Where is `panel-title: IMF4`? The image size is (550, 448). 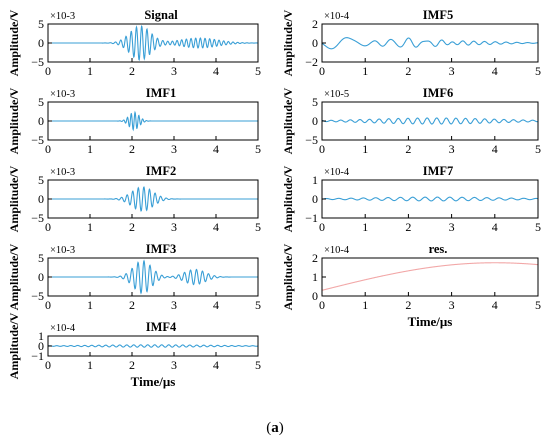 panel-title: IMF4 is located at coordinates (161, 327).